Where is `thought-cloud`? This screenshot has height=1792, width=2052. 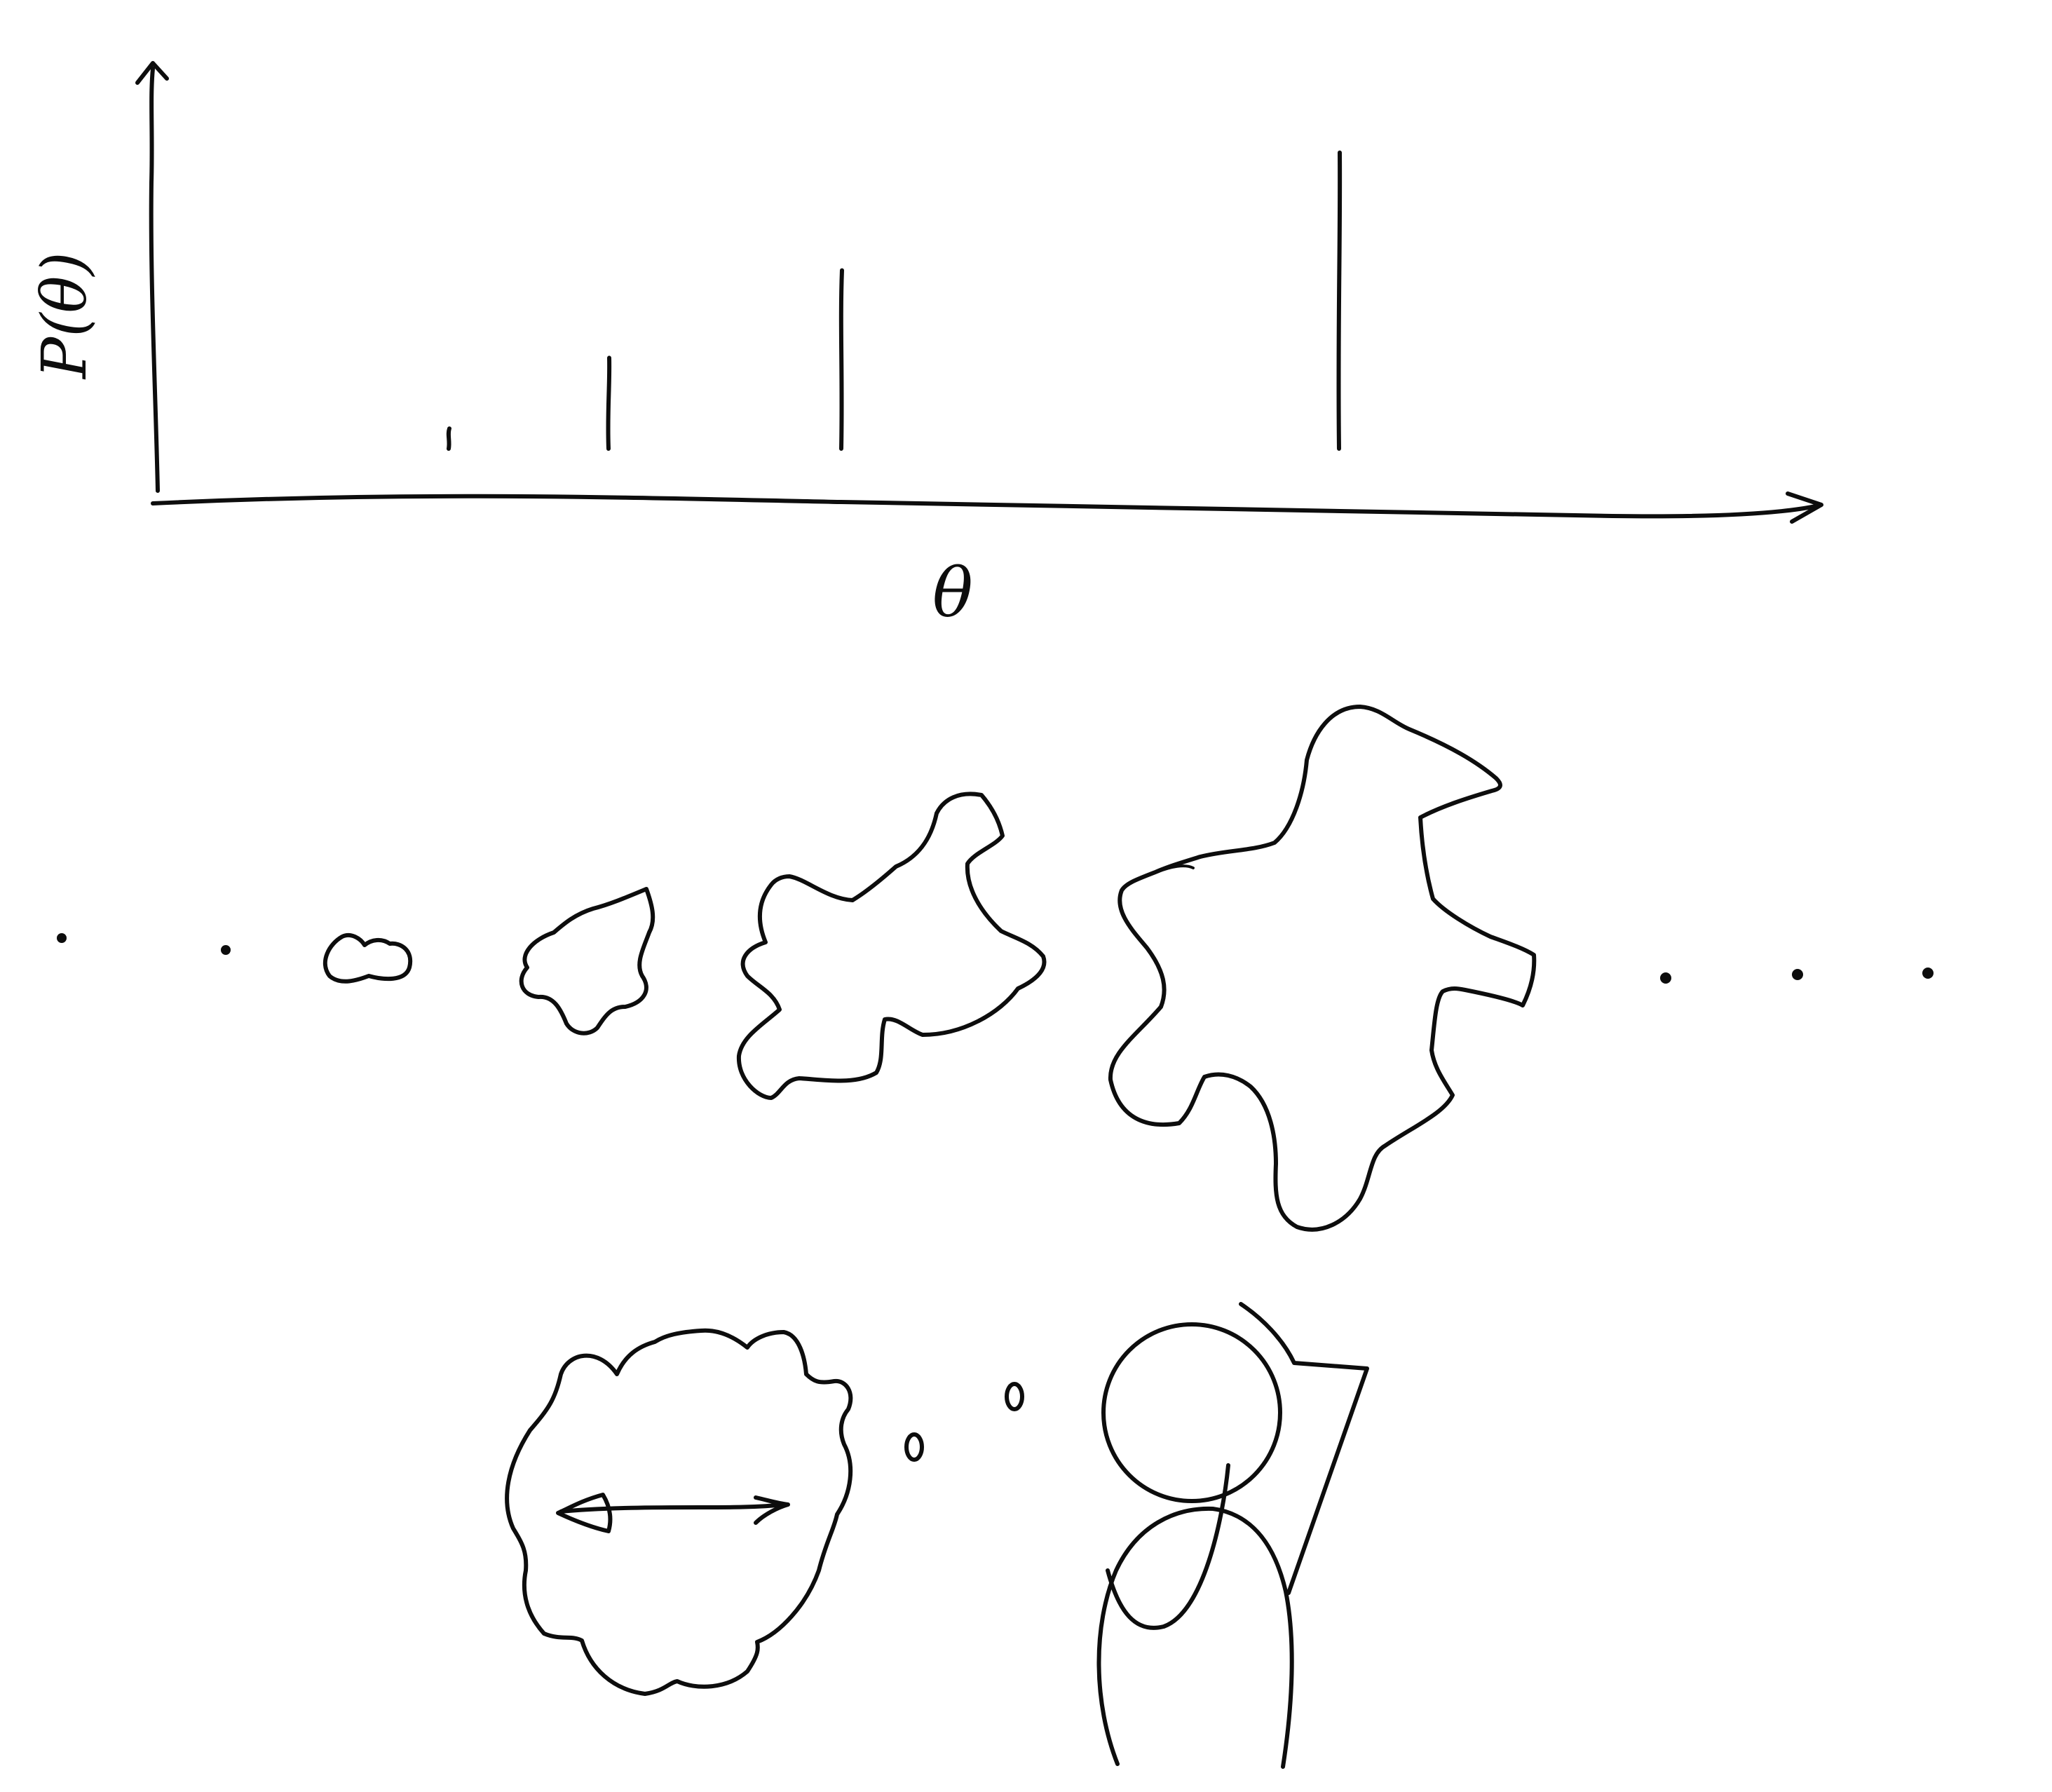 thought-cloud is located at coordinates (679, 1512).